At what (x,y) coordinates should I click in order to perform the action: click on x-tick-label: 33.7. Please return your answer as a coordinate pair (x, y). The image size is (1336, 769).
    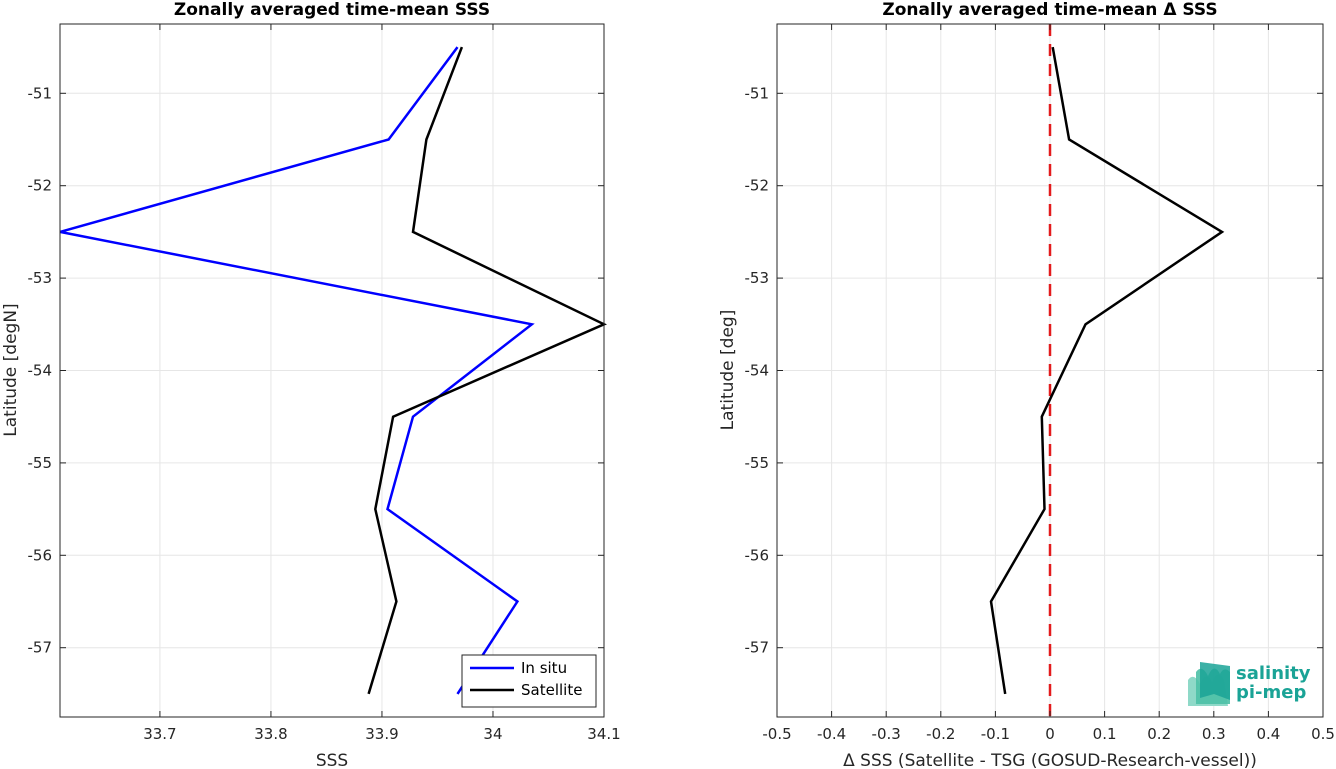
    Looking at the image, I should click on (159, 734).